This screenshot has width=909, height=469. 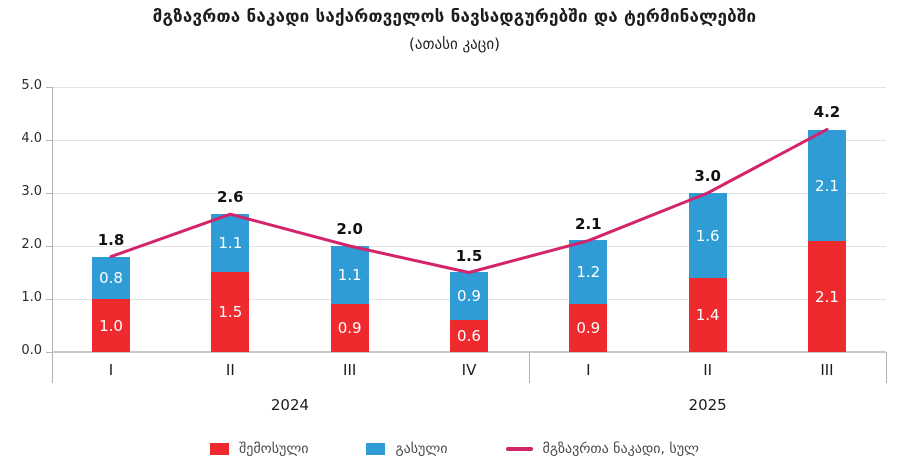 I want to click on y-axis-tick-label: 3.0, so click(x=31, y=191).